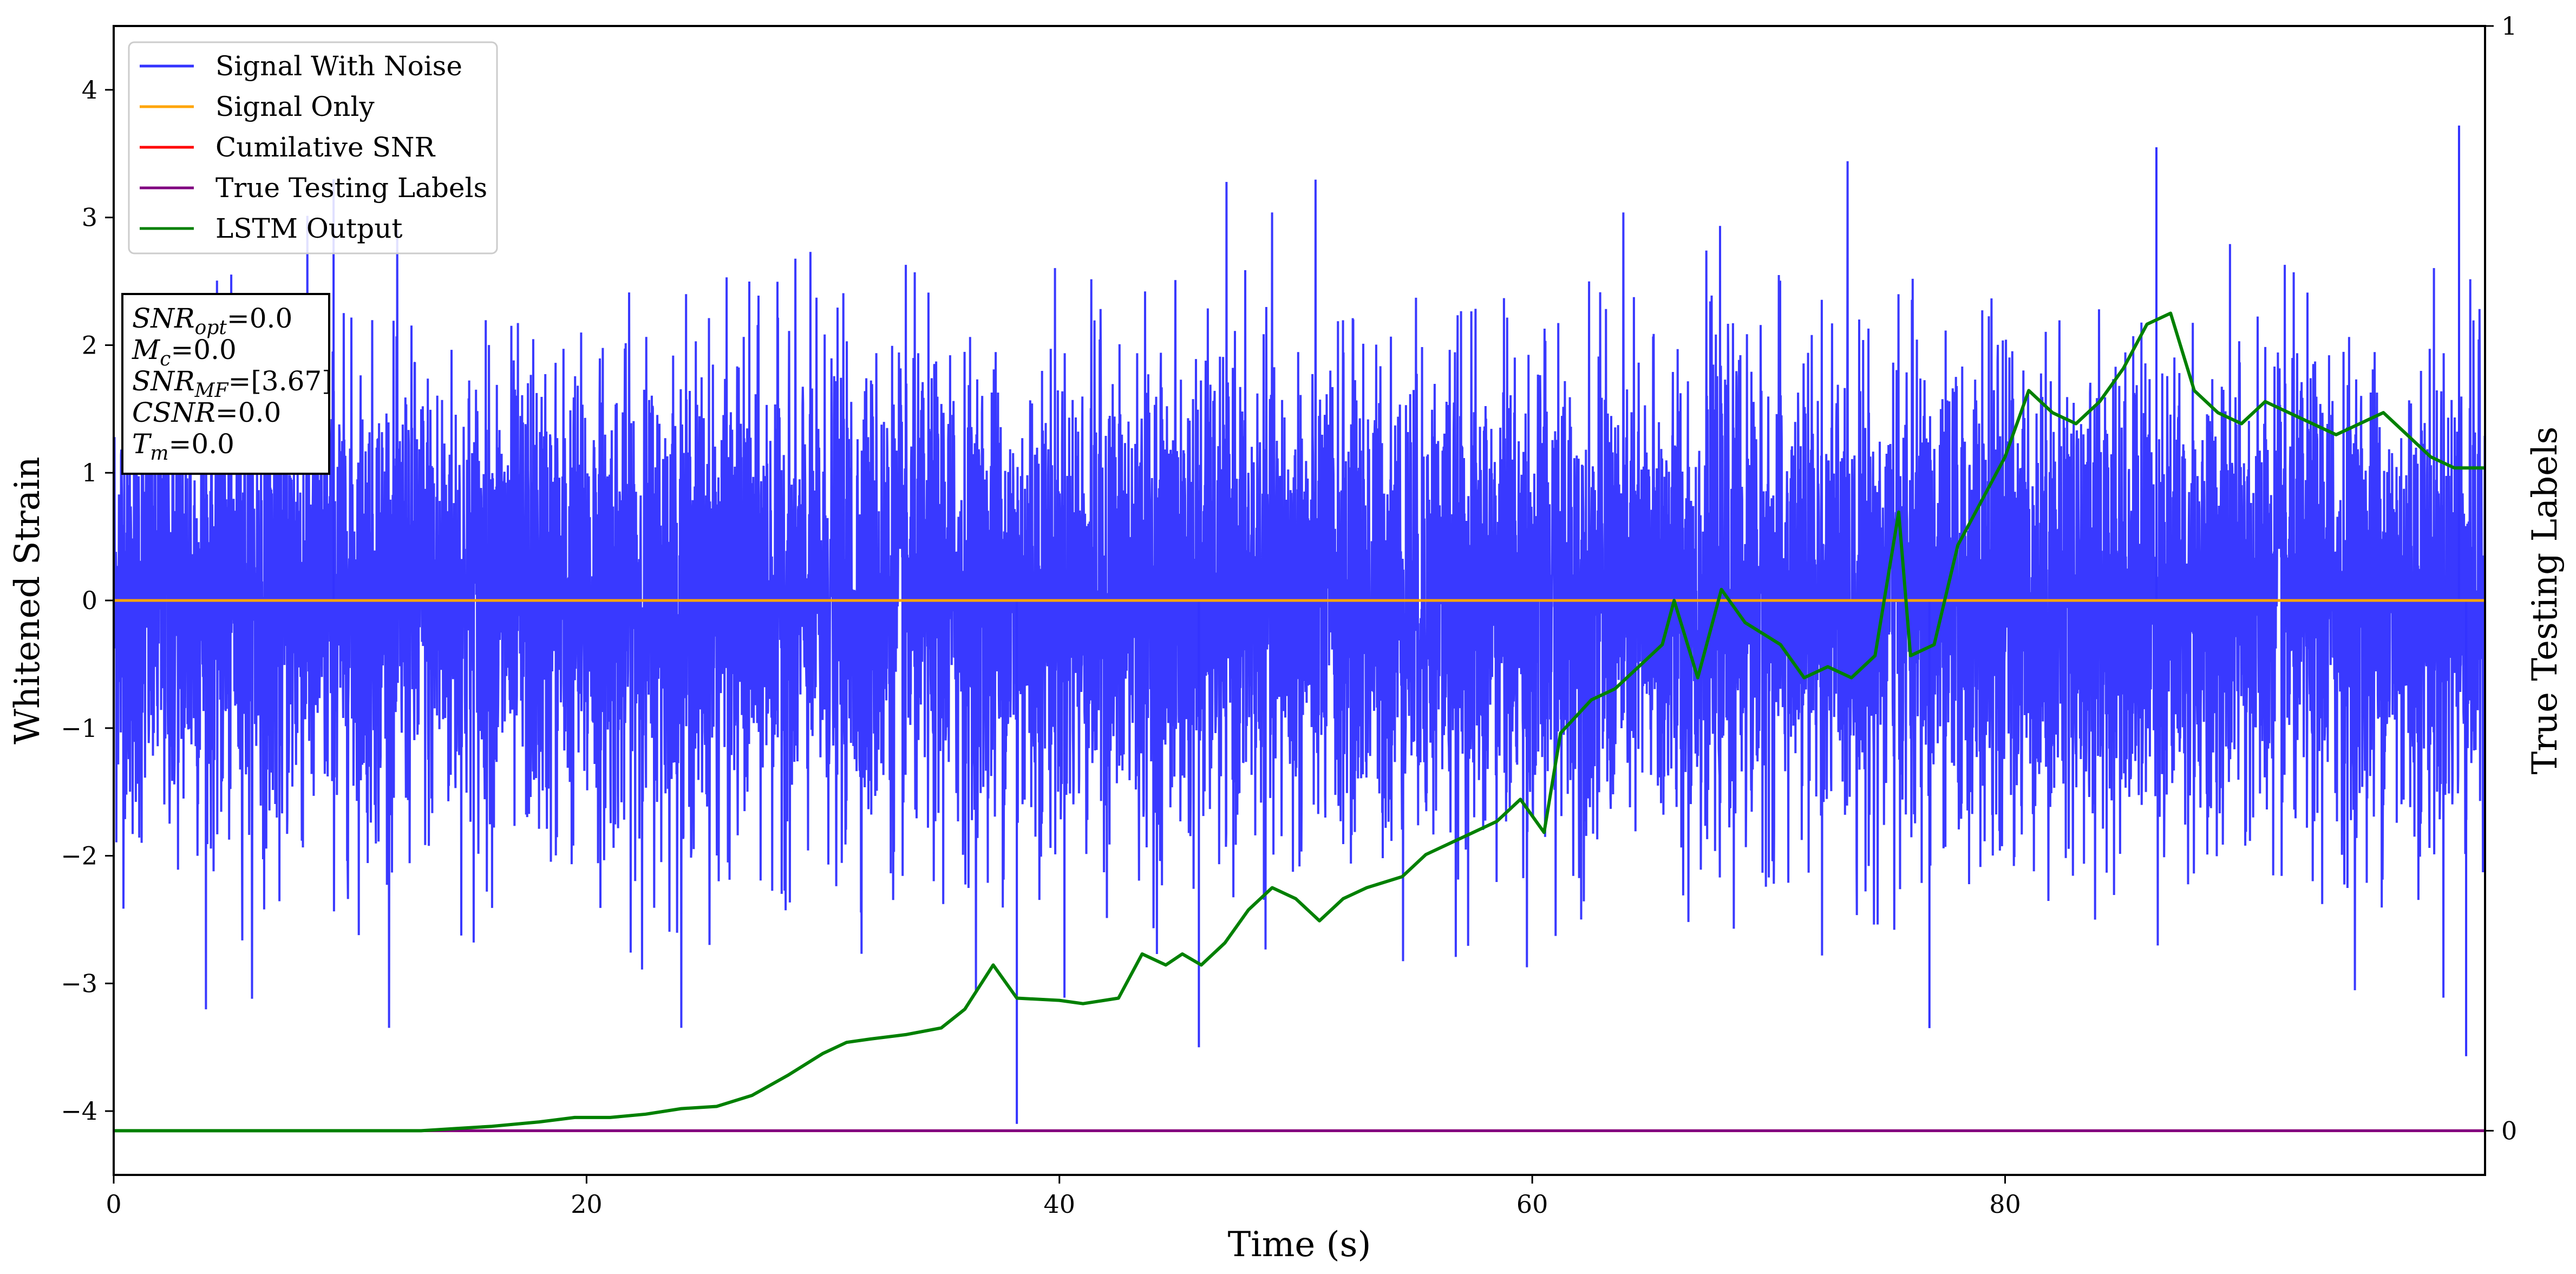  I want to click on legend-label: Signal With Noise, so click(338, 66).